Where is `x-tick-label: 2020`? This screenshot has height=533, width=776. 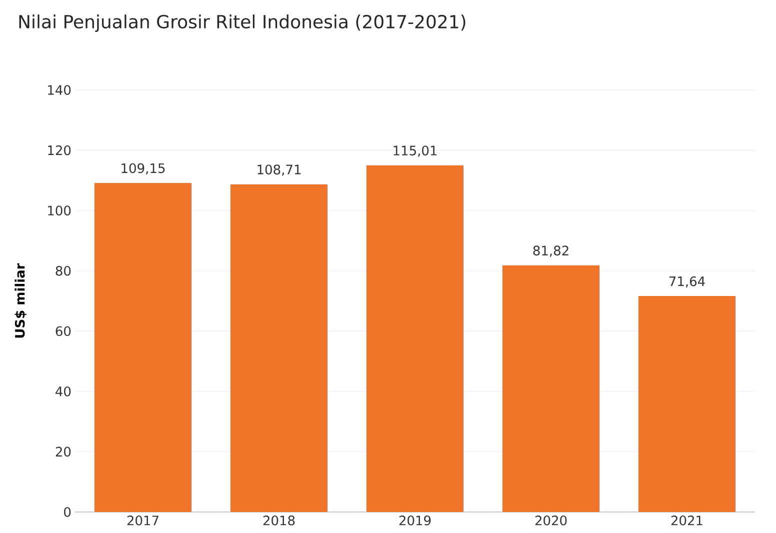
x-tick-label: 2020 is located at coordinates (551, 521).